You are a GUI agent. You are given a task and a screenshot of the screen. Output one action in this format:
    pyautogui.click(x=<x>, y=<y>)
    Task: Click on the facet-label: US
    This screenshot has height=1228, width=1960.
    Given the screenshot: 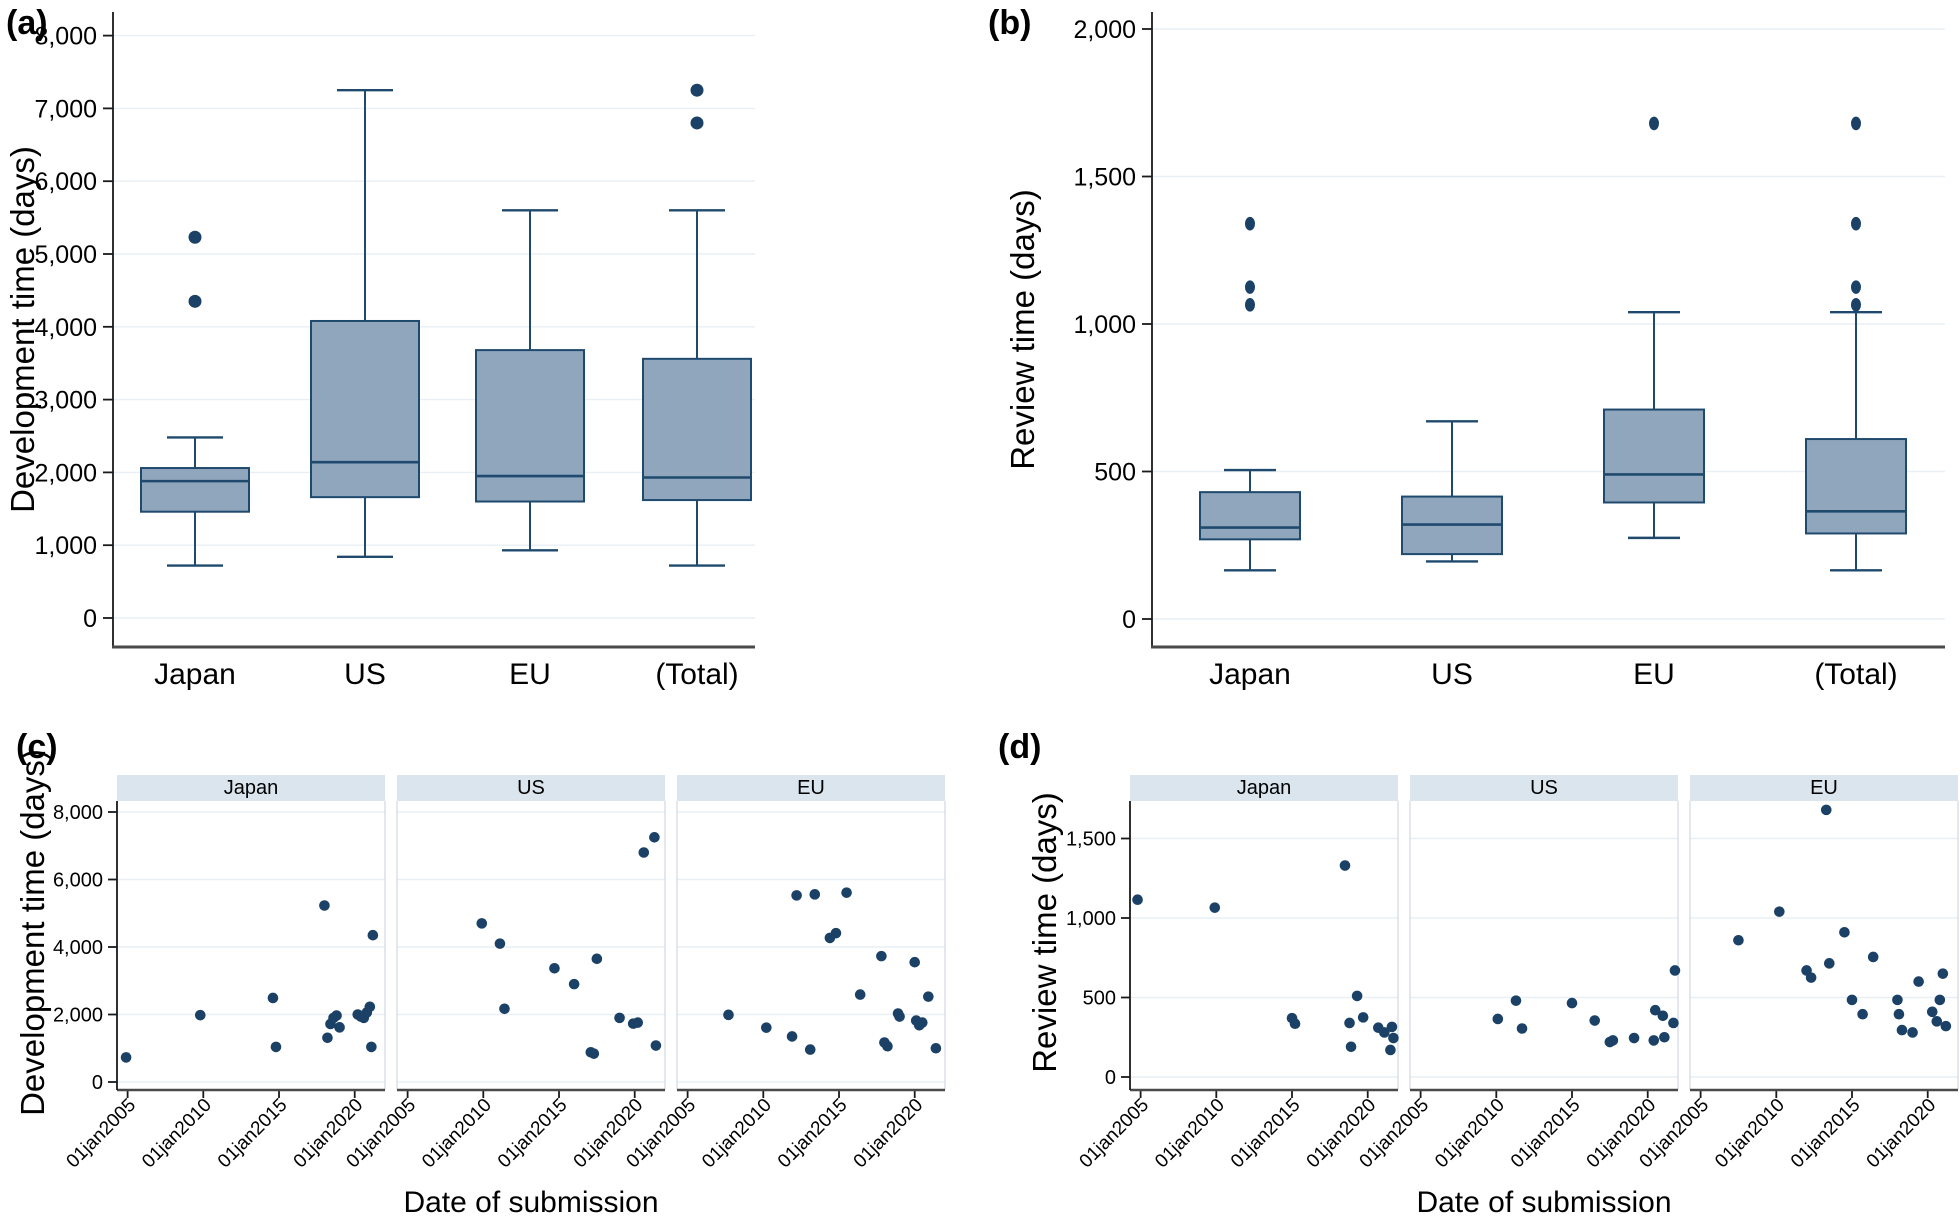 What is the action you would take?
    pyautogui.click(x=1544, y=788)
    